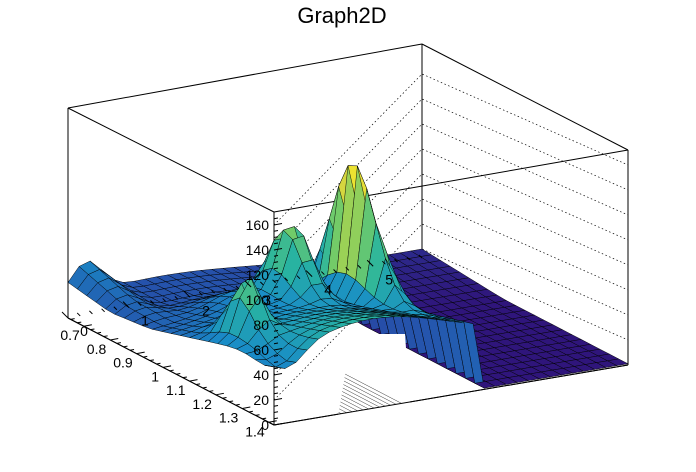  What do you see at coordinates (451, 181) in the screenshot?
I see `front-top-right` at bounding box center [451, 181].